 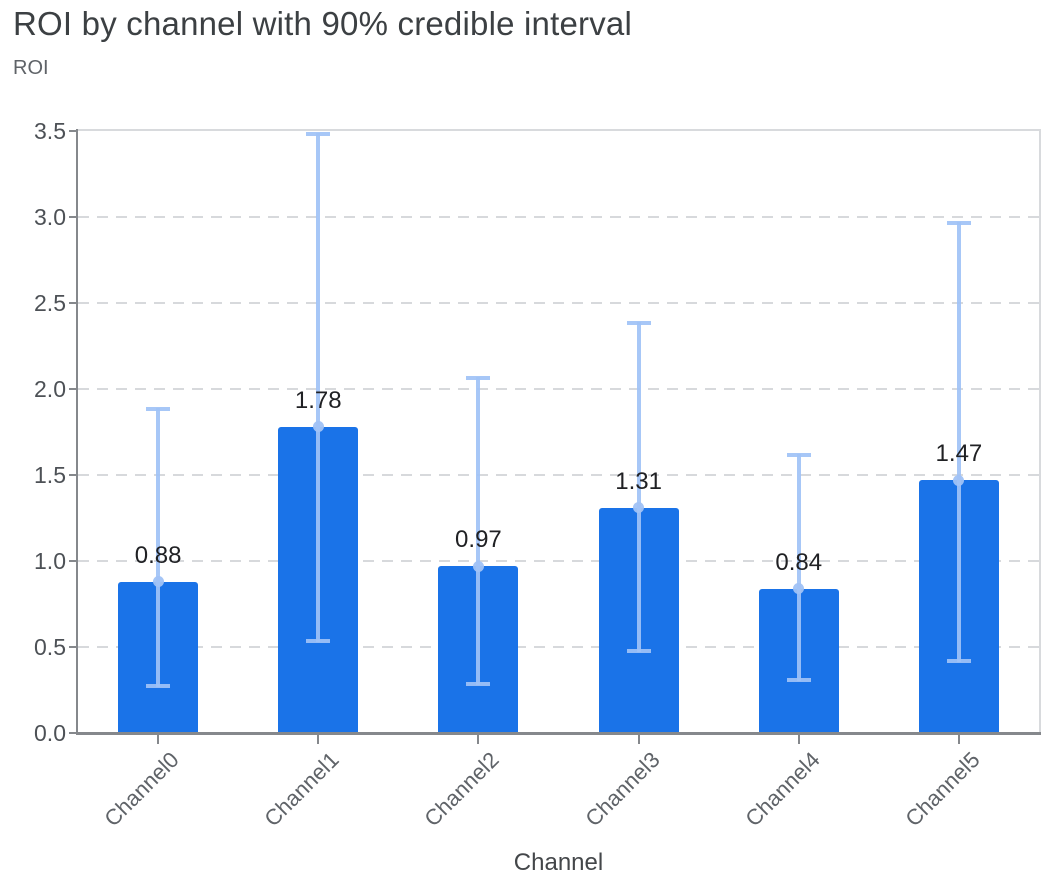 What do you see at coordinates (558, 862) in the screenshot?
I see `x-axis-title: Channel` at bounding box center [558, 862].